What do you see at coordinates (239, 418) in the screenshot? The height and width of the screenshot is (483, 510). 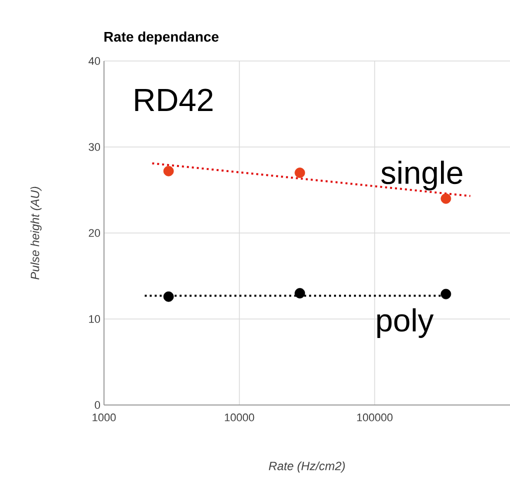 I see `x-tick-label: 10000` at bounding box center [239, 418].